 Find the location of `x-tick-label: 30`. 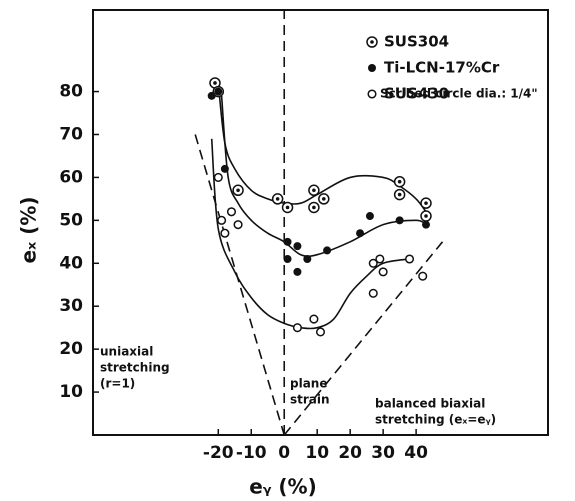

x-tick-label: 30 is located at coordinates (383, 453).